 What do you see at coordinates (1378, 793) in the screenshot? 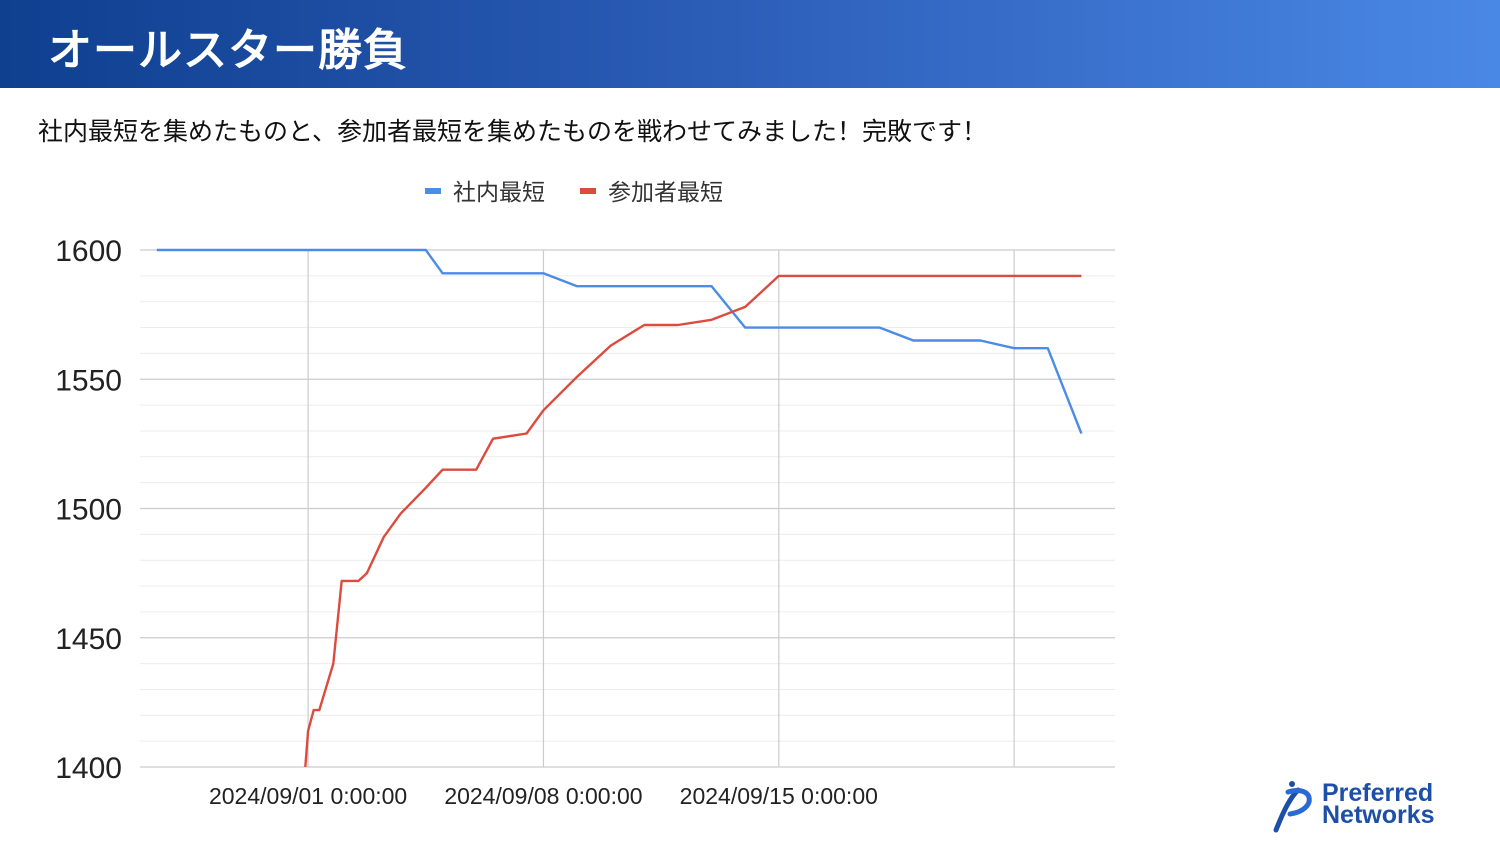
I see `logo-line1: Preferred` at bounding box center [1378, 793].